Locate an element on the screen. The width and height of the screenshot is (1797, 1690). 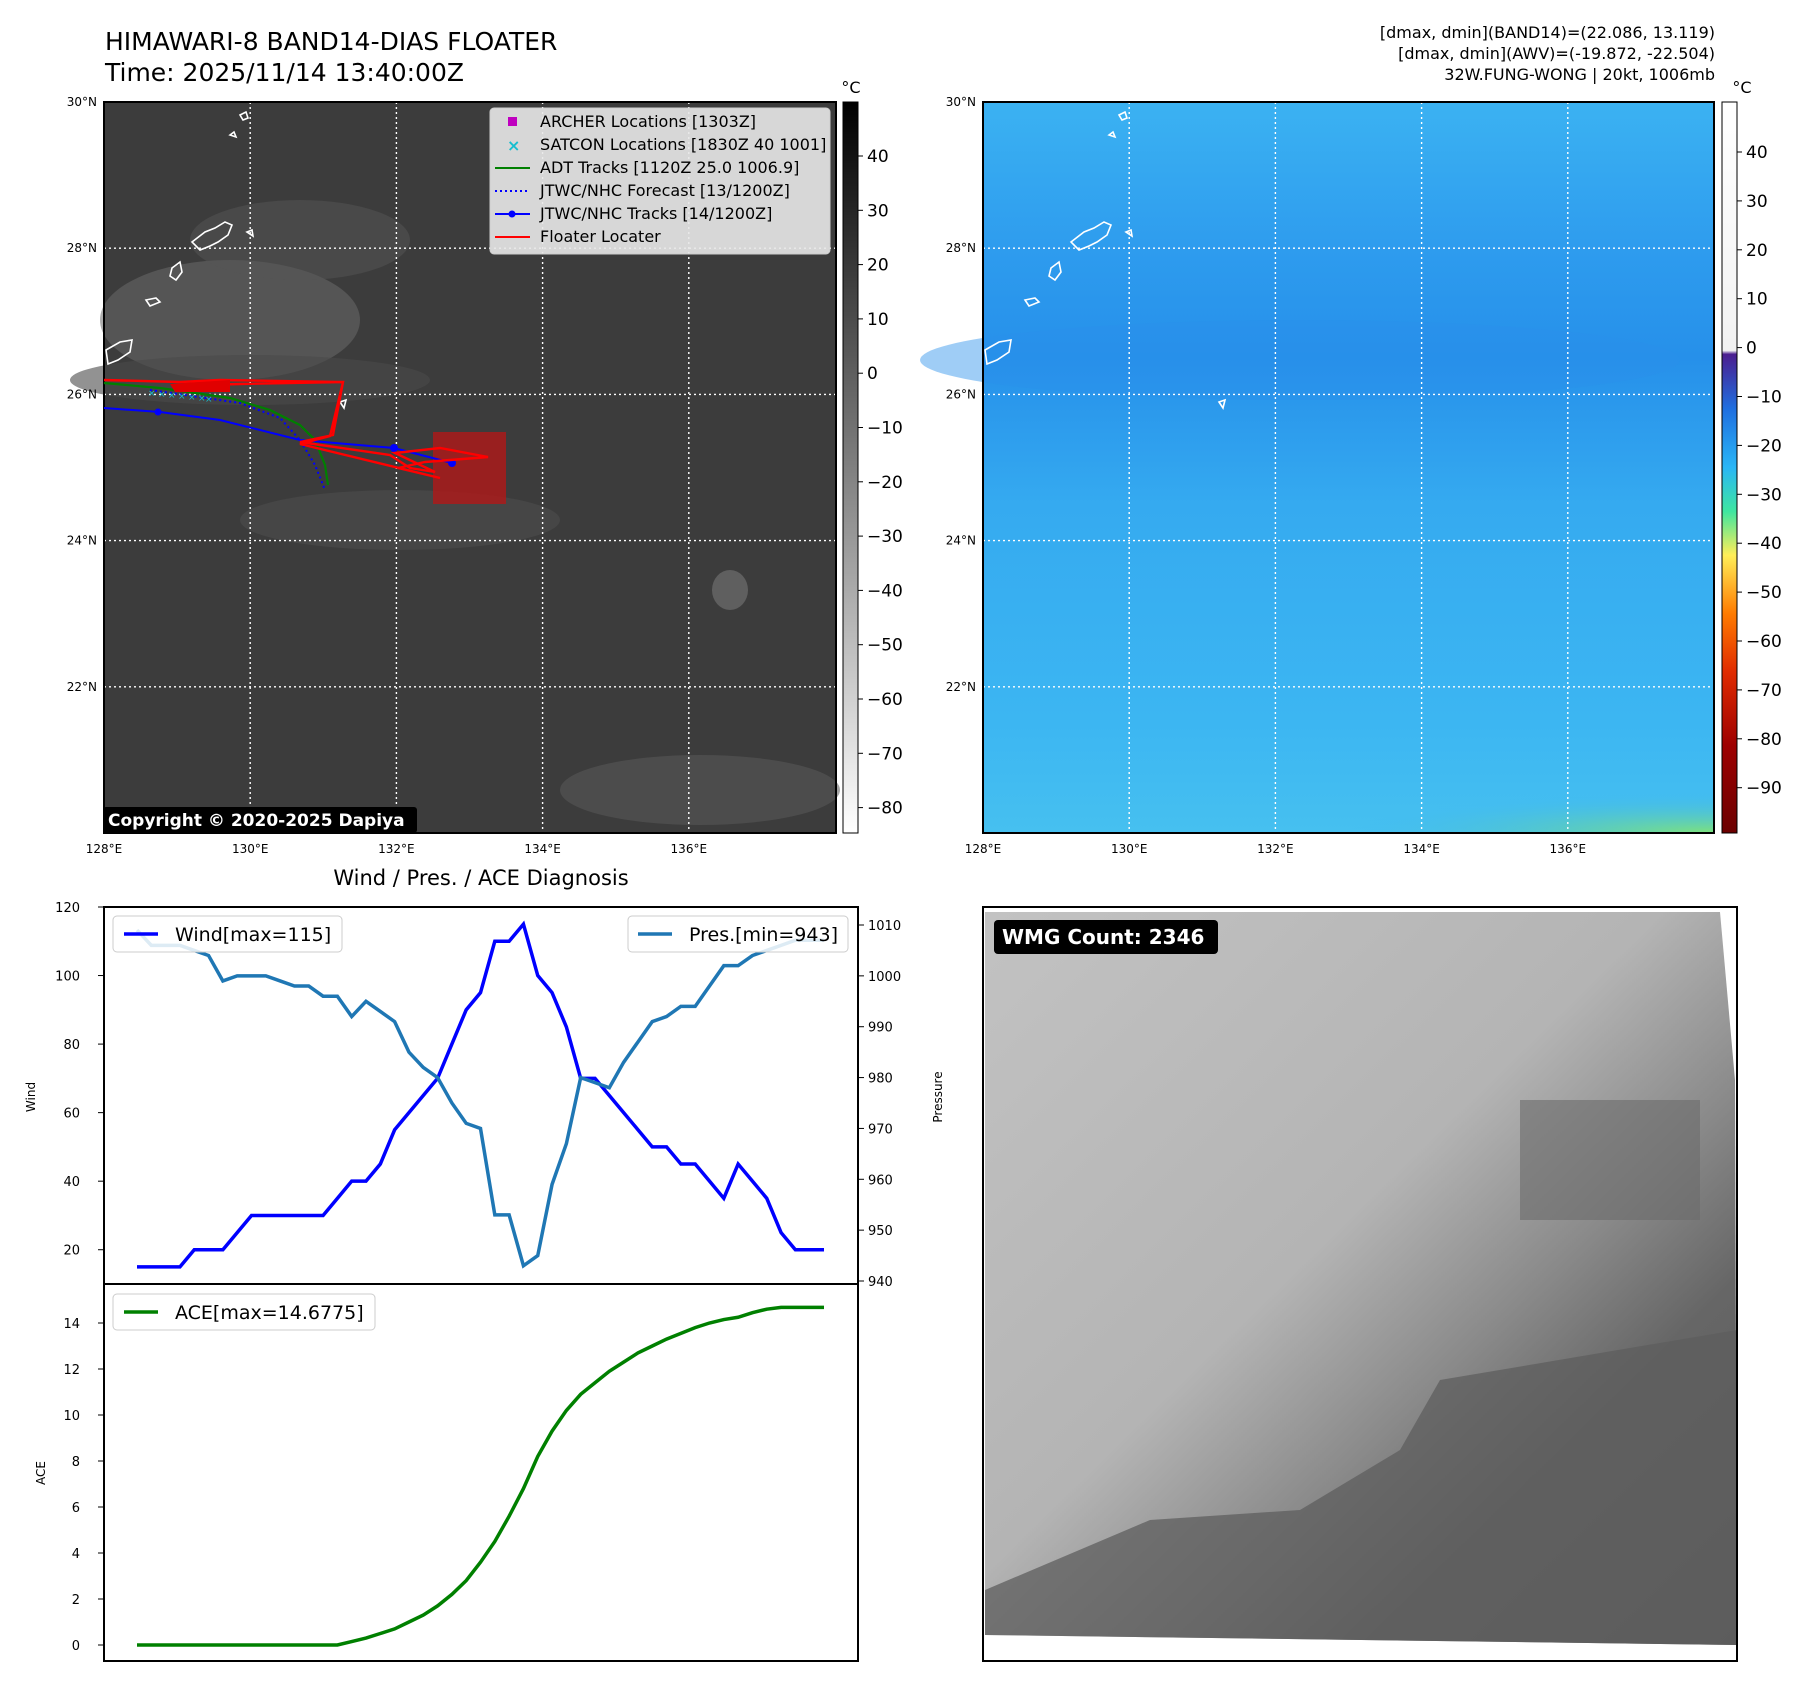
legend-swatch-dot is located at coordinates (512, 214).